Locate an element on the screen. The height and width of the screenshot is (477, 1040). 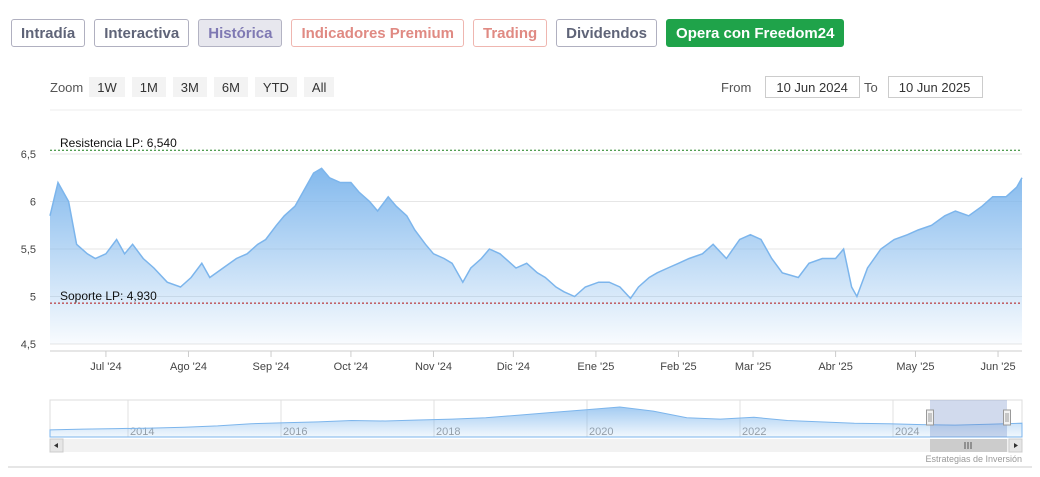
zoom-controls: Zoom 1W 1M 3M 6M YTD All is located at coordinates (195, 87).